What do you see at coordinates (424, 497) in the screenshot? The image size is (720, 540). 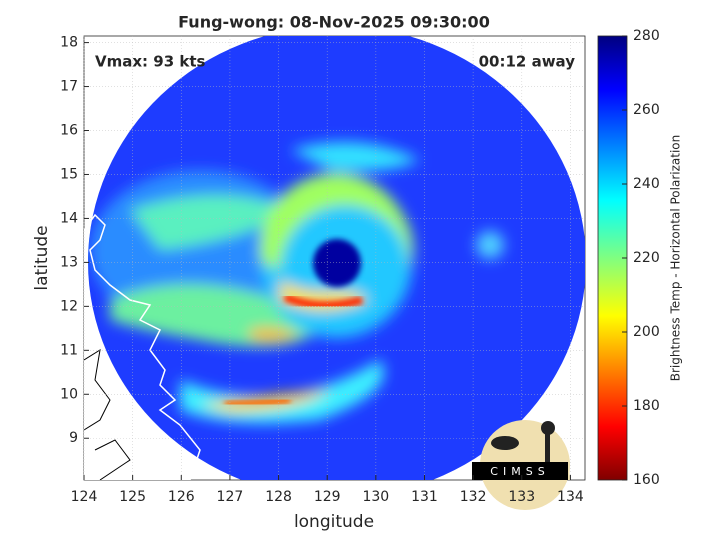 I see `x-tick-label: 131` at bounding box center [424, 497].